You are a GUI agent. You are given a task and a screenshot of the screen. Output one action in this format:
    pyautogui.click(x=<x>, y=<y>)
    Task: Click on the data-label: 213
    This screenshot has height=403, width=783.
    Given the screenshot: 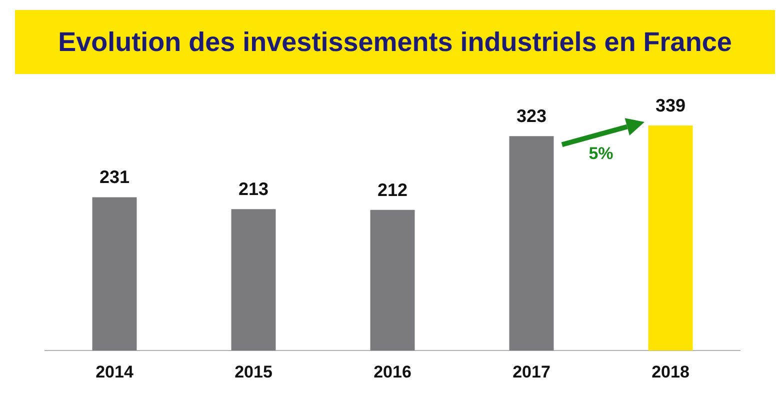 What is the action you would take?
    pyautogui.click(x=253, y=189)
    